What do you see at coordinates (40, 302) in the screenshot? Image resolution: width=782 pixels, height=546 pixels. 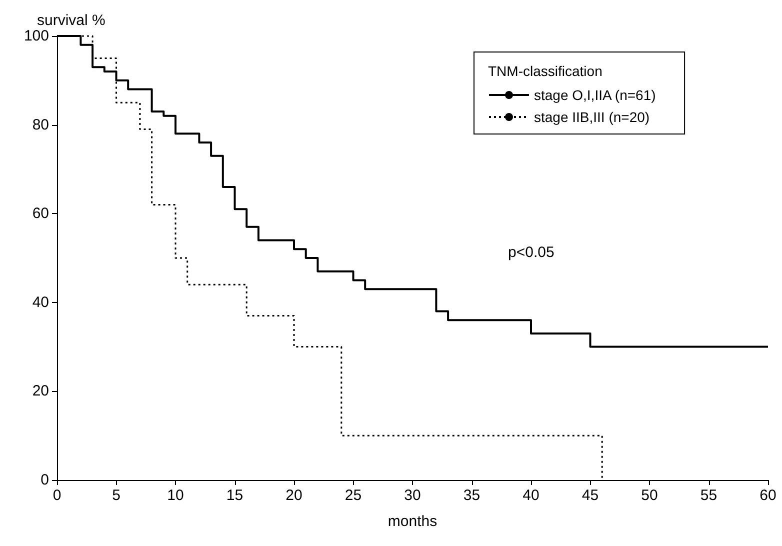 I see `y-tick-label: 40` at bounding box center [40, 302].